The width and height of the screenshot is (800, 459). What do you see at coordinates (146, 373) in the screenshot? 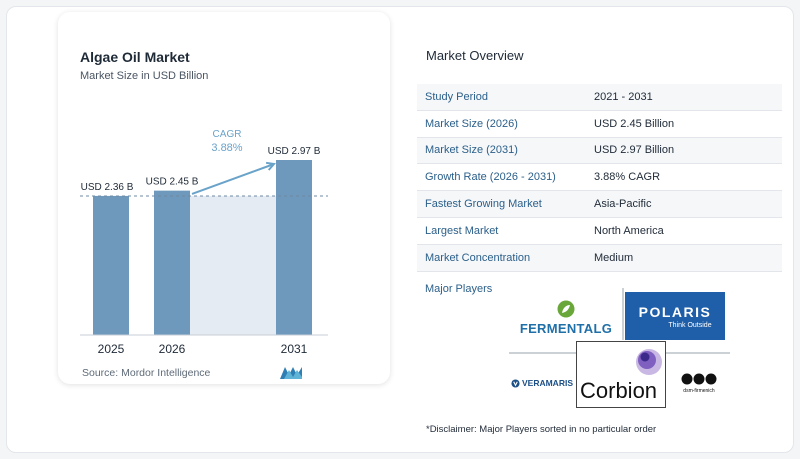
I see `source-text: Source: Mordor Intelligence` at bounding box center [146, 373].